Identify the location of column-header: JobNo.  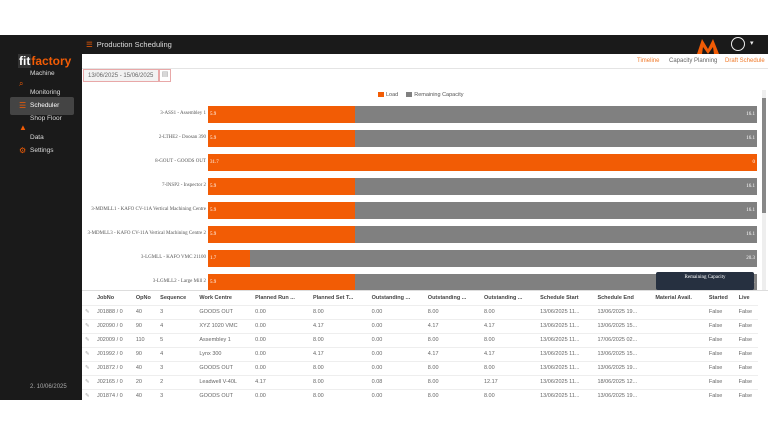
(106, 297).